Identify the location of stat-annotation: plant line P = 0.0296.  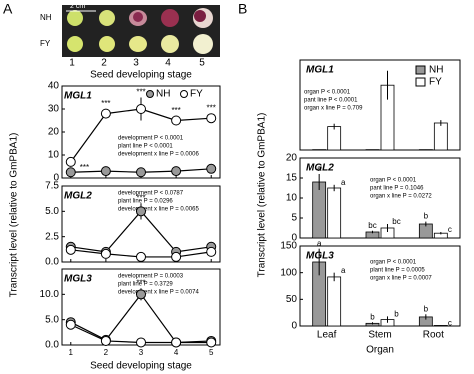
(145, 202).